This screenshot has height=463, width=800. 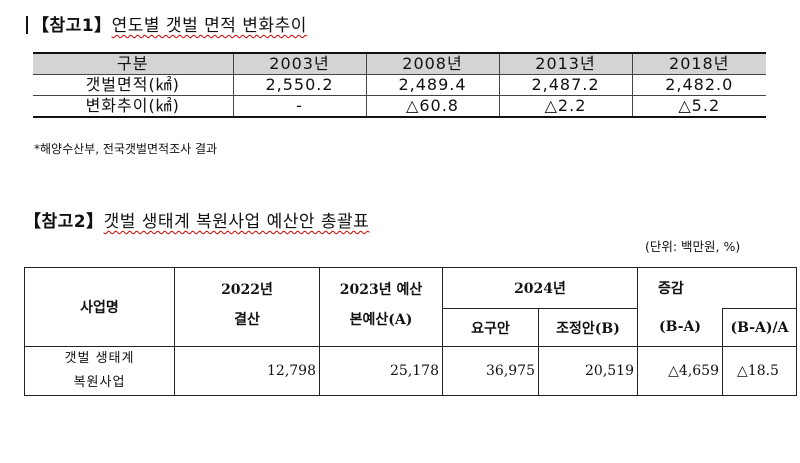 I want to click on row-label: 변화추이(㎢), so click(x=133, y=106).